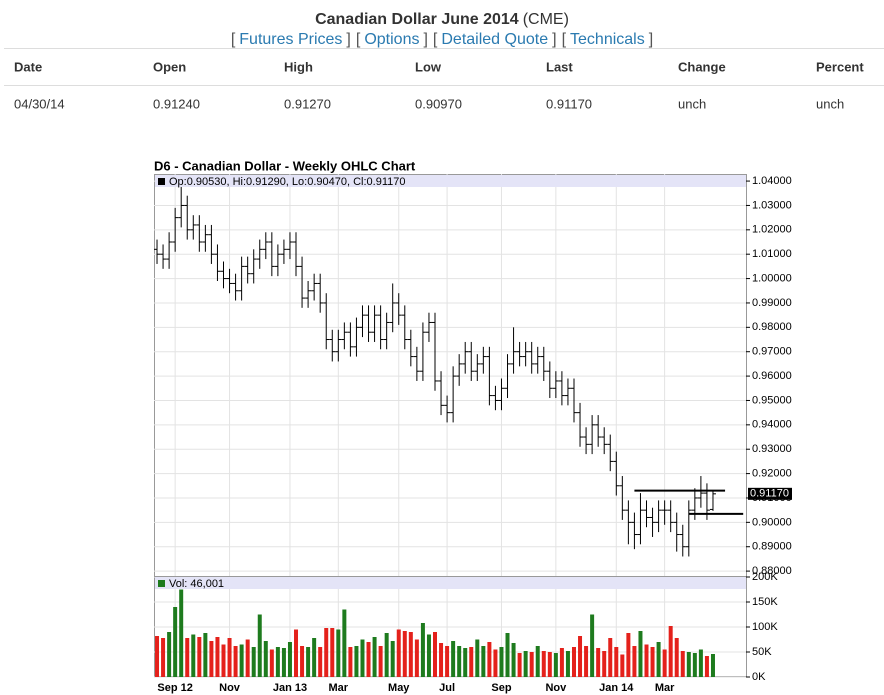 The image size is (884, 695). I want to click on y-tick-label: 0.95000, so click(772, 400).